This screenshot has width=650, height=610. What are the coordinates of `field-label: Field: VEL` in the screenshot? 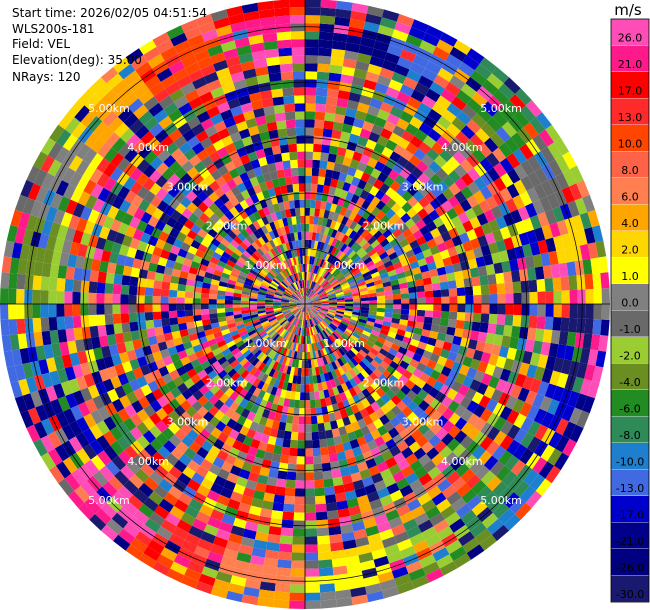 It's located at (41, 44).